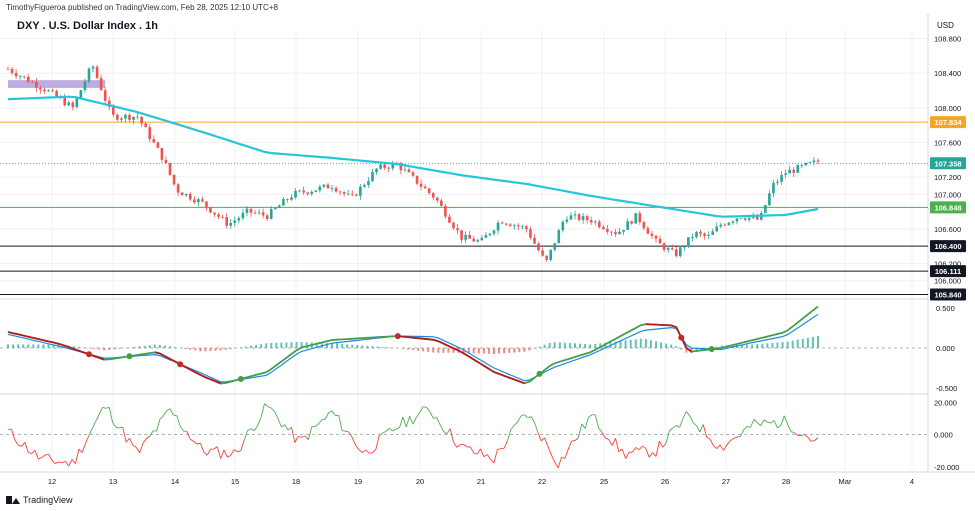  I want to click on time-tick-label: 12, so click(52, 481).